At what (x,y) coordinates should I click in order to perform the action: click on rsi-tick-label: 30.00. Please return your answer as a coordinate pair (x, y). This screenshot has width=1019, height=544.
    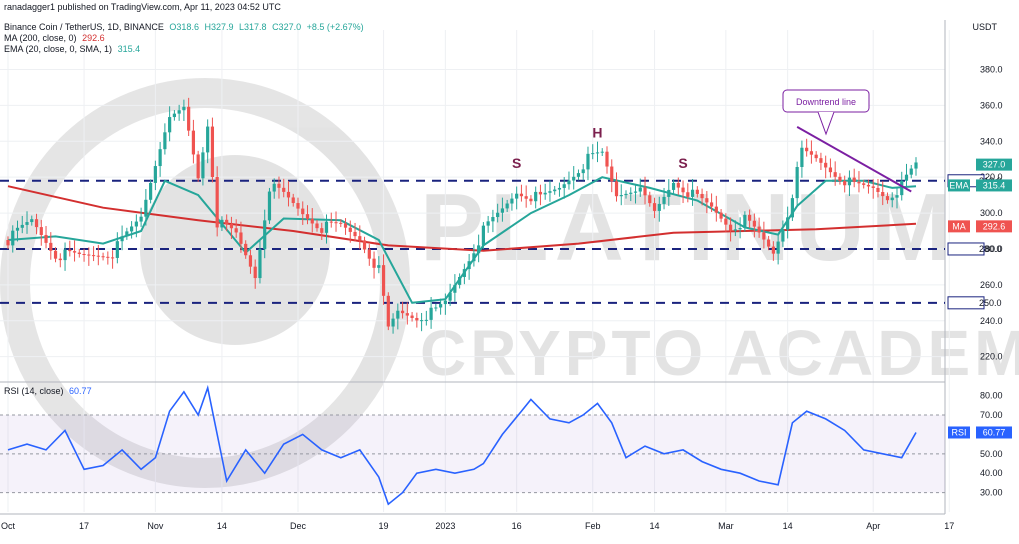
    Looking at the image, I should click on (991, 493).